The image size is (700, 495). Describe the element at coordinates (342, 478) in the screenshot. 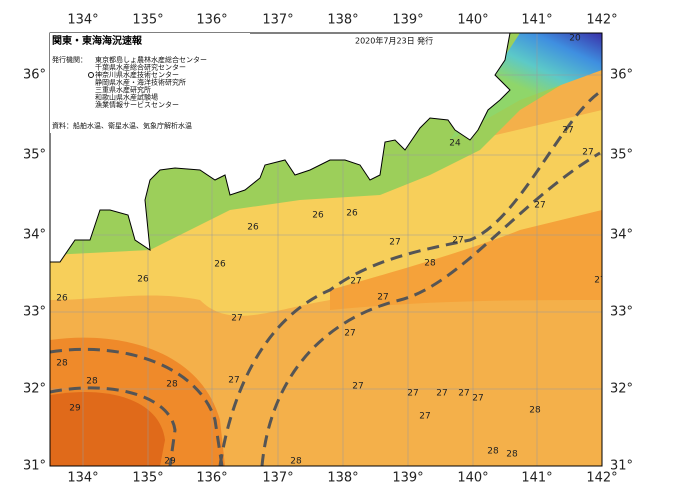

I see `lon-label-bottom: 138°` at that location.